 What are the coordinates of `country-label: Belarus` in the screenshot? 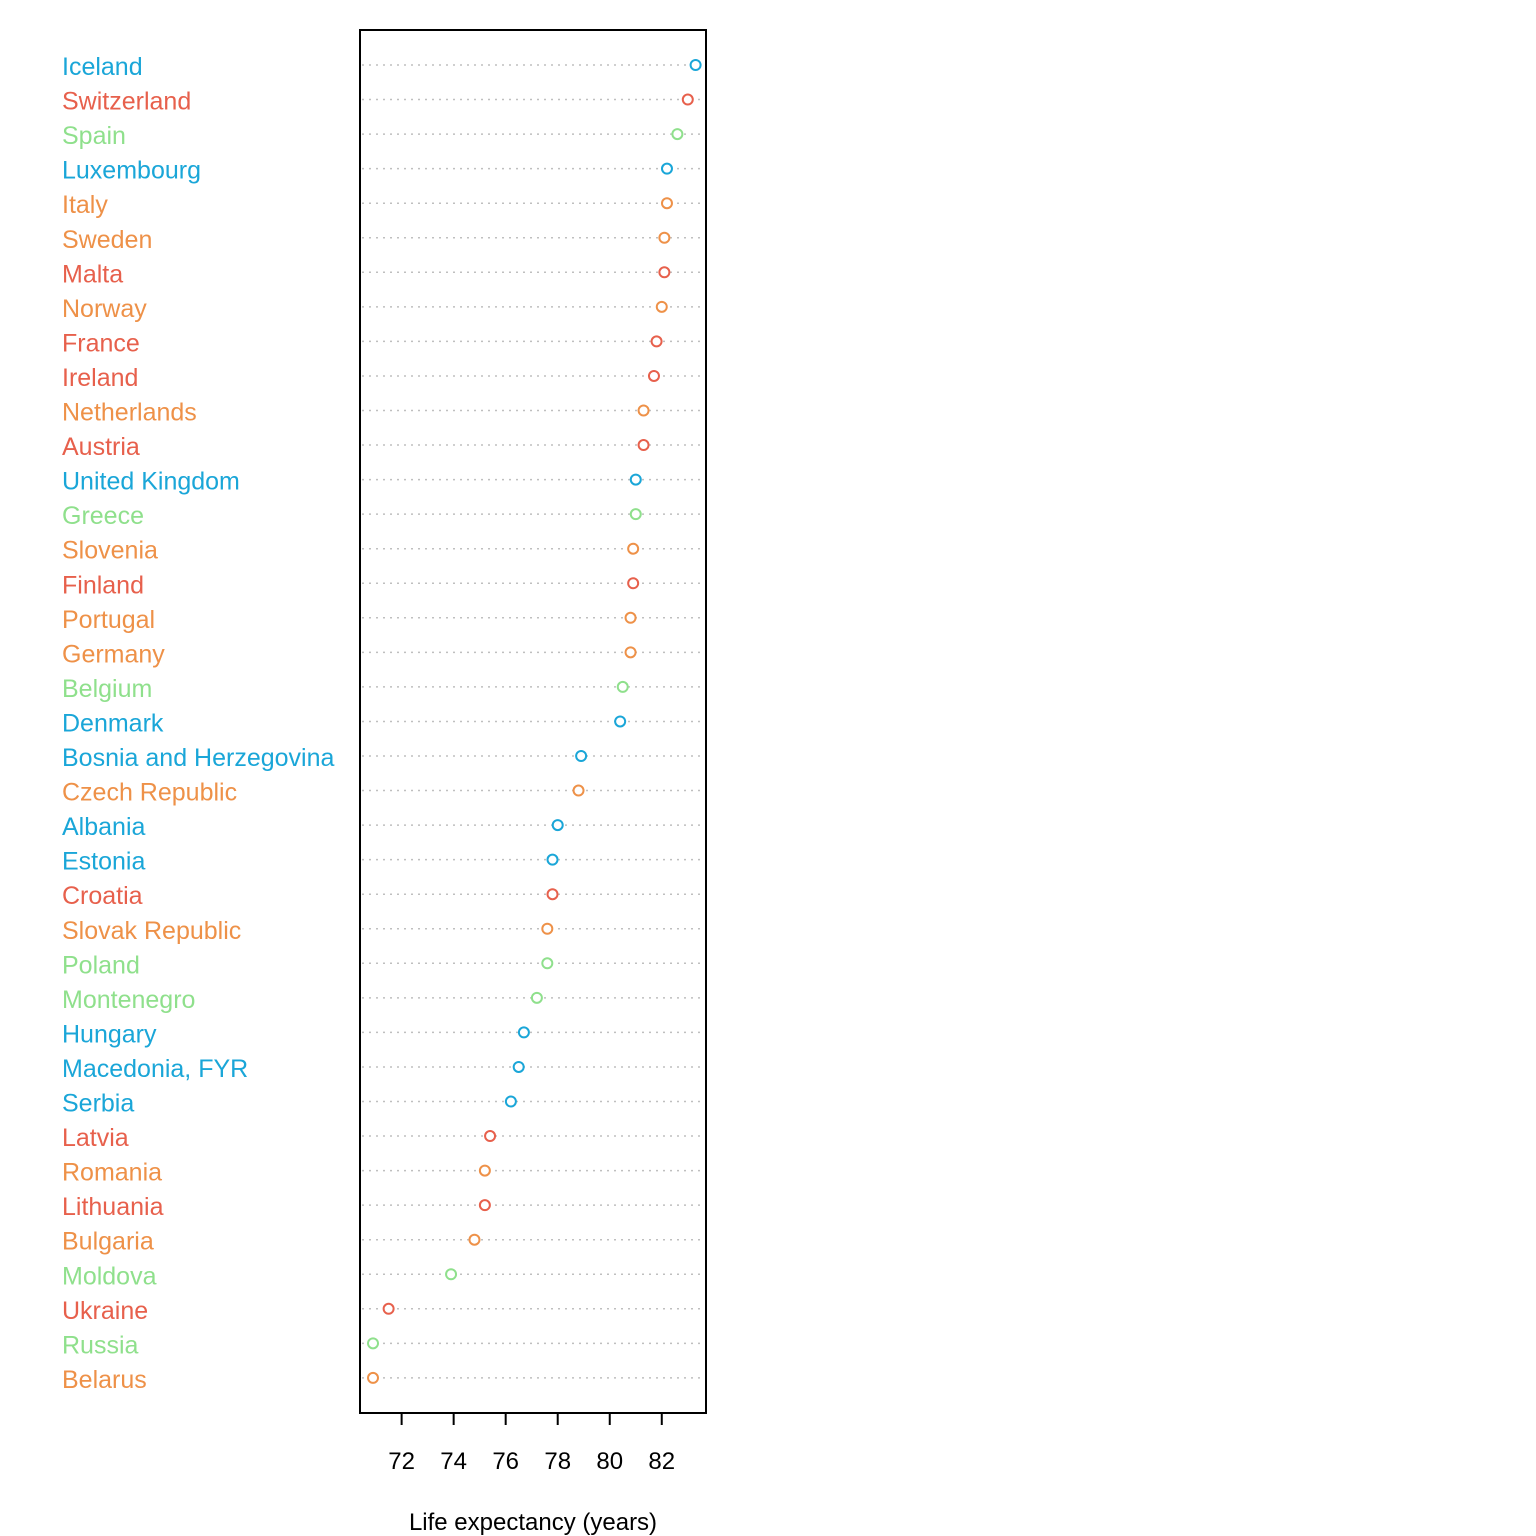 It's located at (104, 1380).